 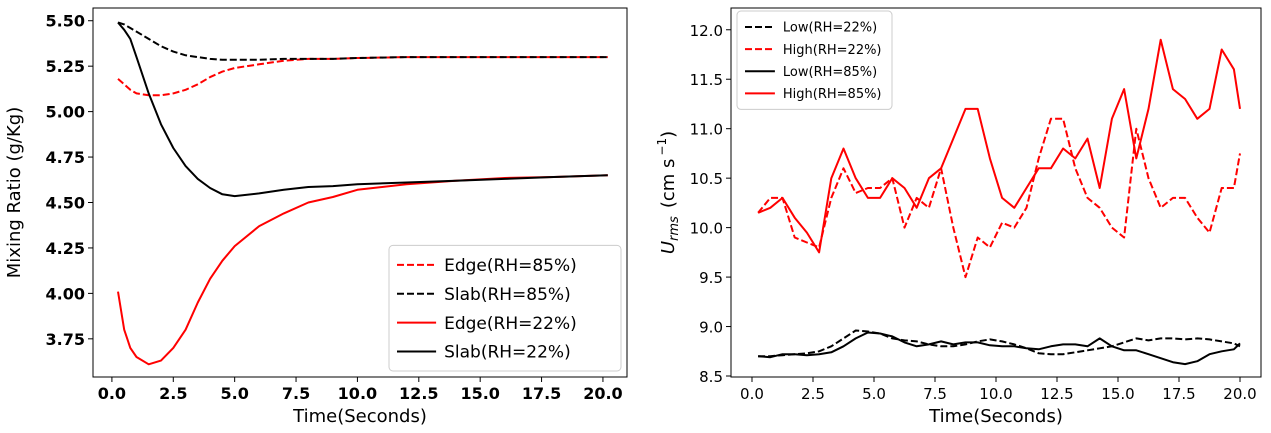 I want to click on y-tick-label: 5.50, so click(x=65, y=21).